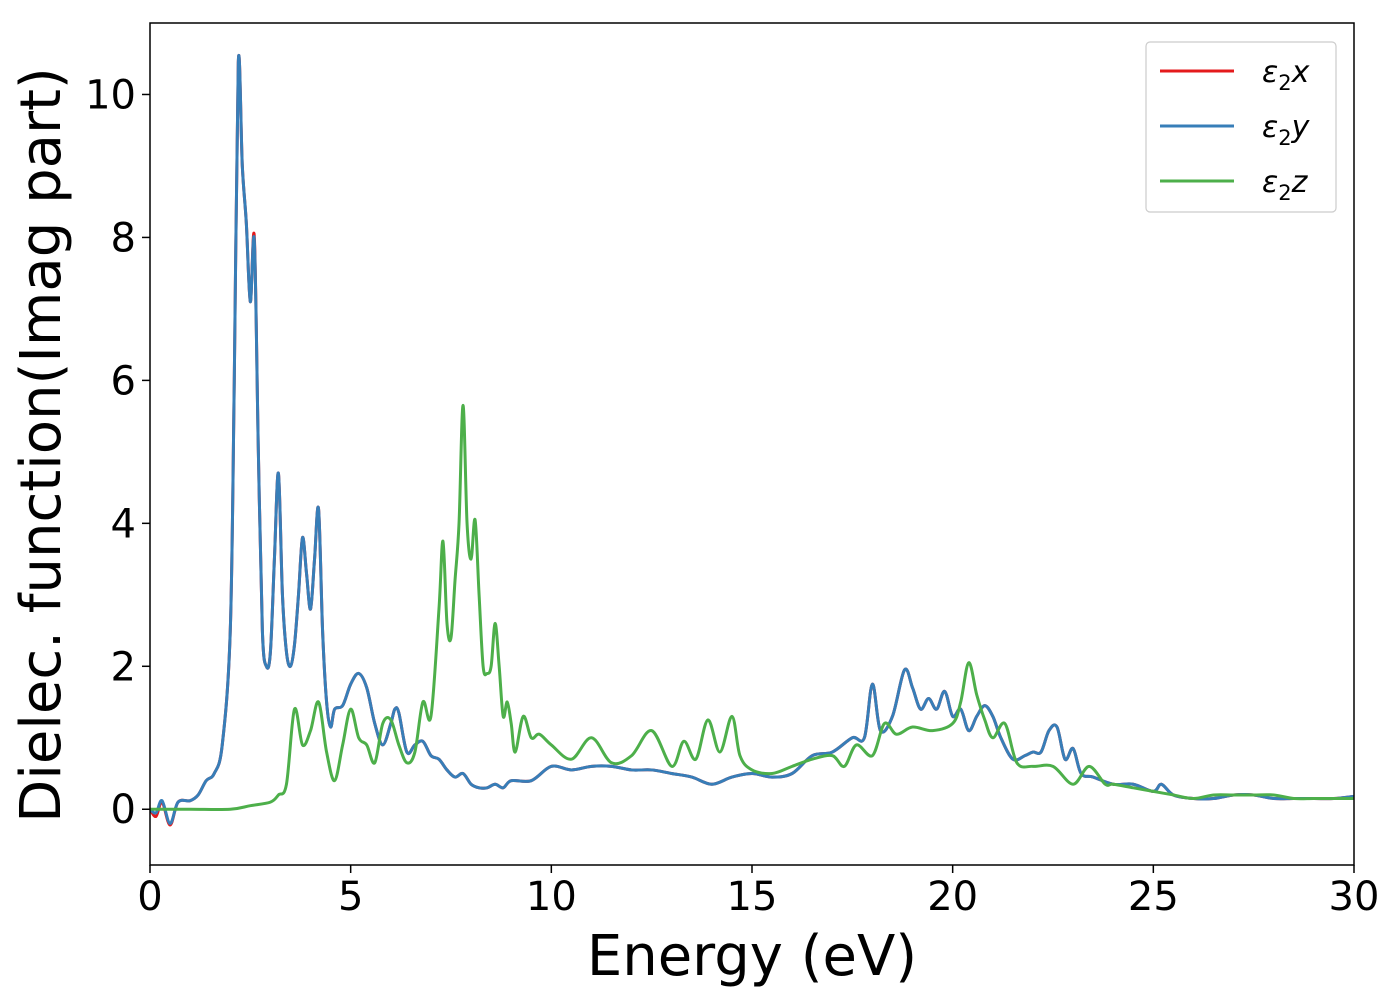  Describe the element at coordinates (123, 667) in the screenshot. I see `y-tick-label: 2` at that location.